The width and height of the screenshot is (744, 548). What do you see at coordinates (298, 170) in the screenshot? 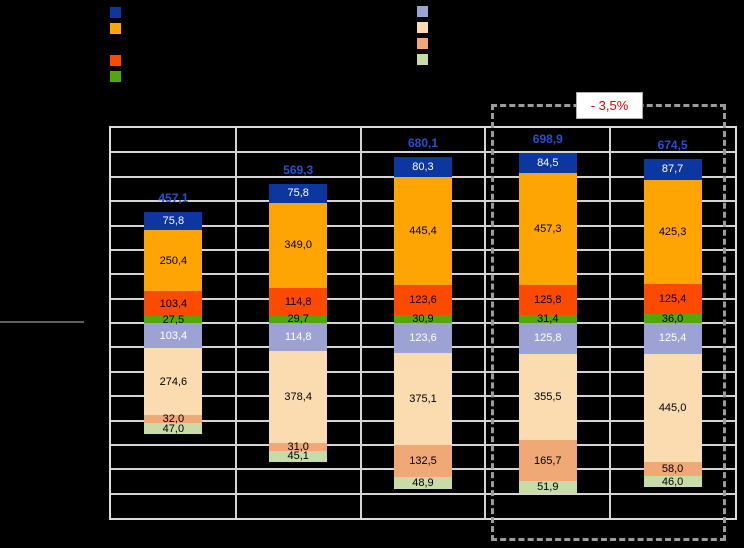
I see `bar-total-label: 569,3` at bounding box center [298, 170].